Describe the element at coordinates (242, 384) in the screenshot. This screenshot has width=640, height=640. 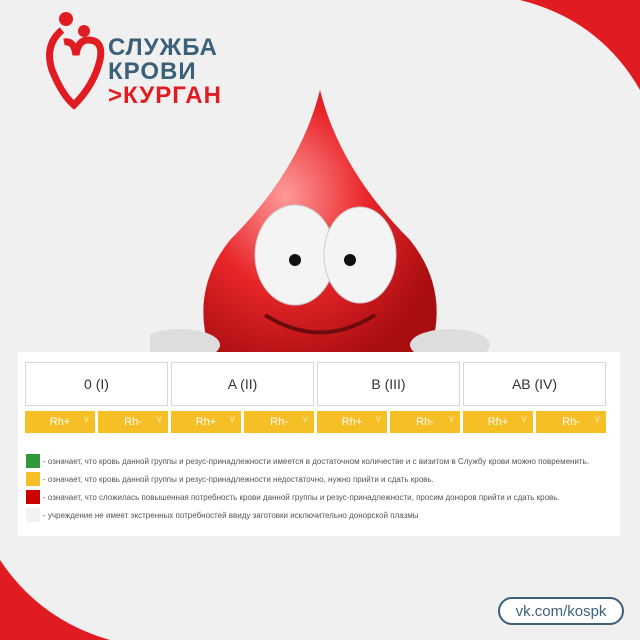
I see `group-a: A (II)` at that location.